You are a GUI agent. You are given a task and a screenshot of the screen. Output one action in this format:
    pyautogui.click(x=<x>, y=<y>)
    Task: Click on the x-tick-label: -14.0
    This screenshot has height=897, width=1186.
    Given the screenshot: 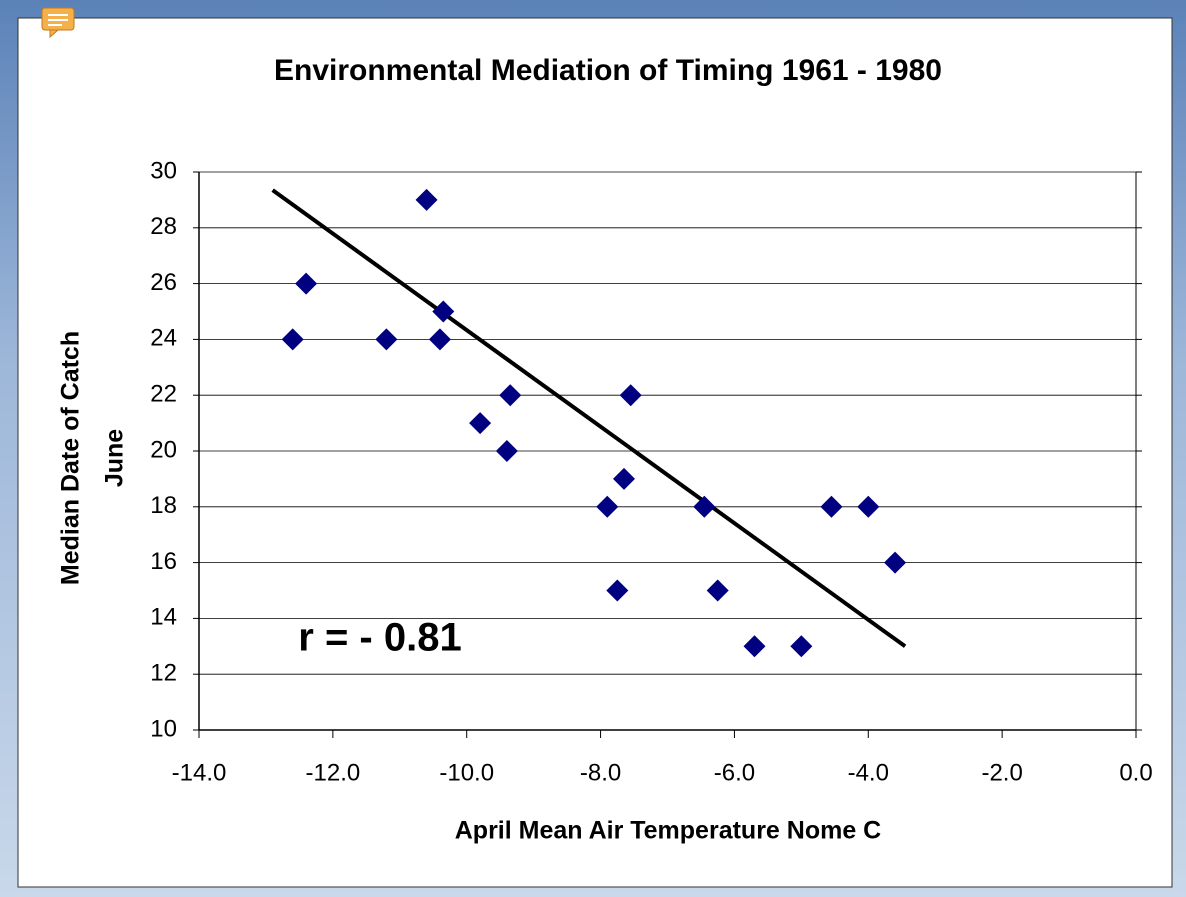 What is the action you would take?
    pyautogui.click(x=199, y=772)
    